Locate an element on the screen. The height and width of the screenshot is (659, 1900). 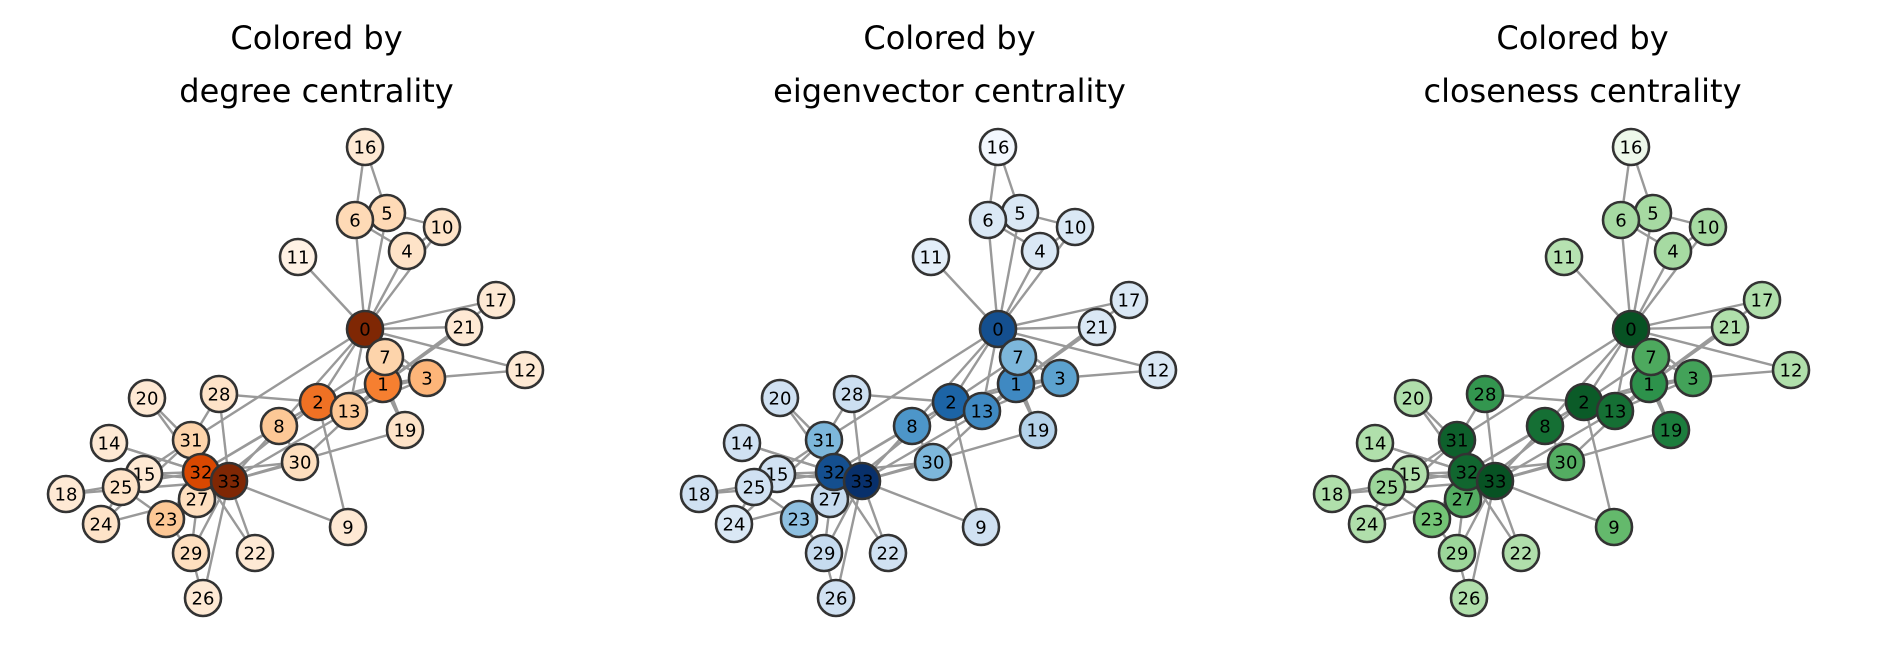
node-20: 20 is located at coordinates (780, 398).